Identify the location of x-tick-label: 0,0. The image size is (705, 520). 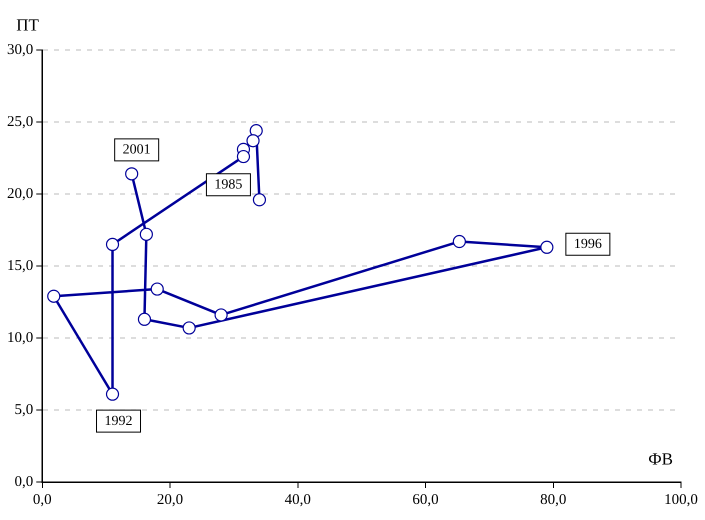
(42, 500).